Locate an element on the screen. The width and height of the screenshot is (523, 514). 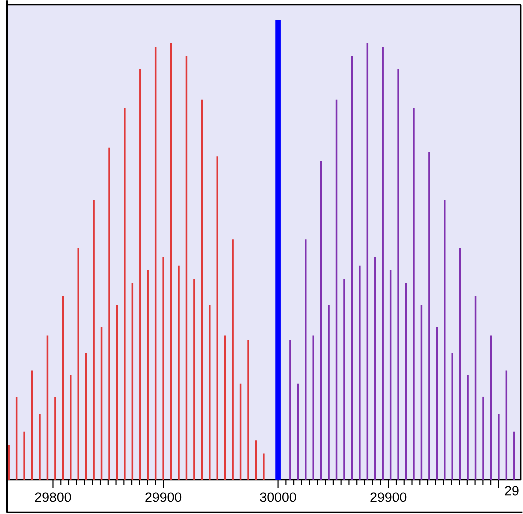
text: 29 is located at coordinates (512, 491).